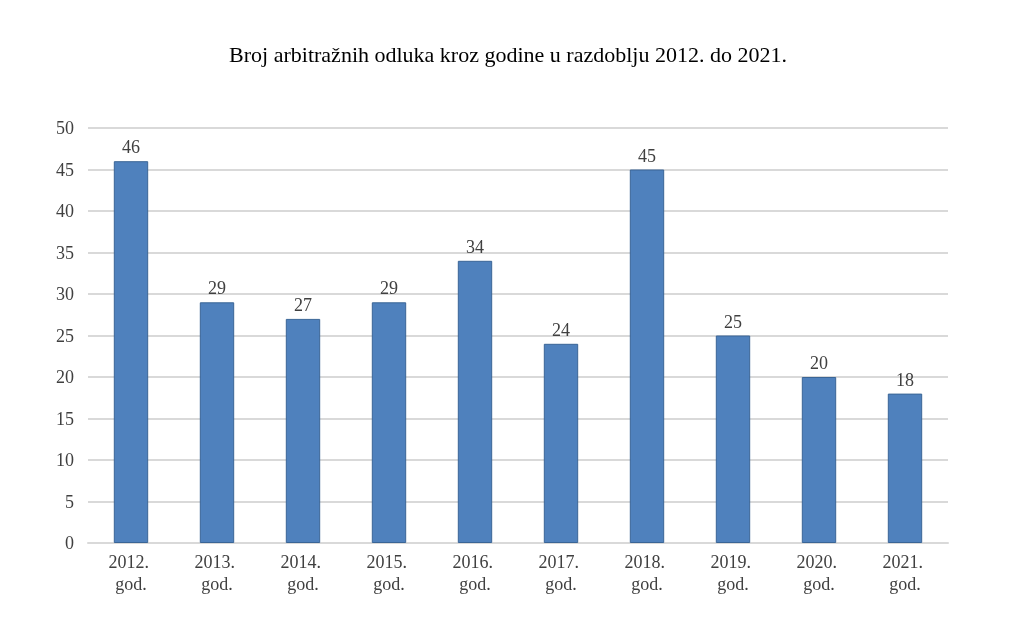 The height and width of the screenshot is (640, 1017). What do you see at coordinates (647, 155) in the screenshot?
I see `data-label: 45` at bounding box center [647, 155].